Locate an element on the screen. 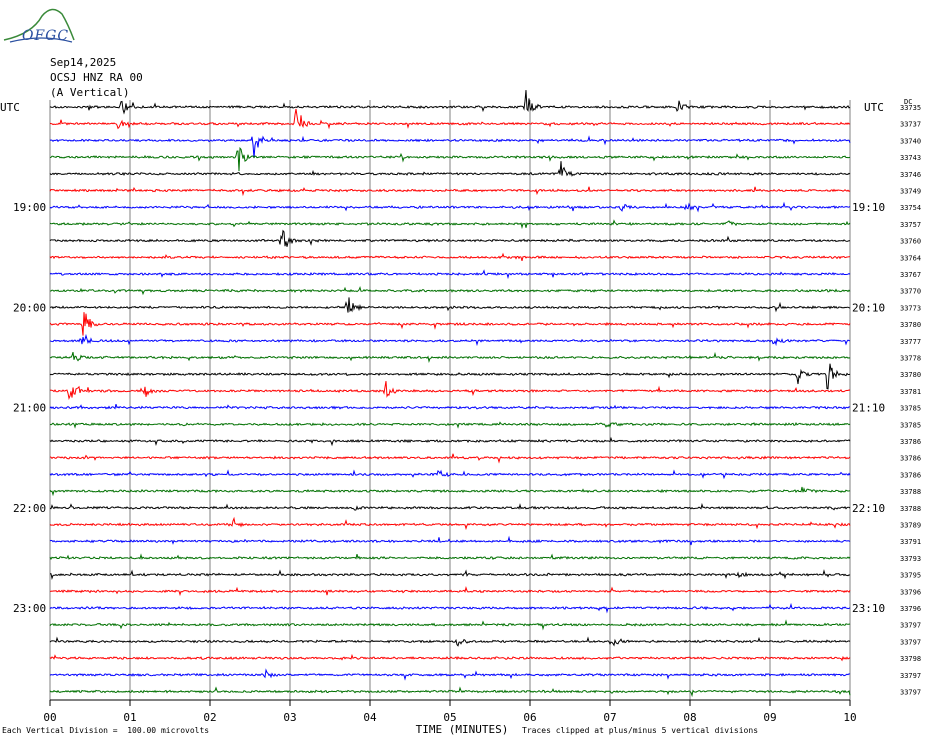  hour-label-right: 22:10 is located at coordinates (868, 508).